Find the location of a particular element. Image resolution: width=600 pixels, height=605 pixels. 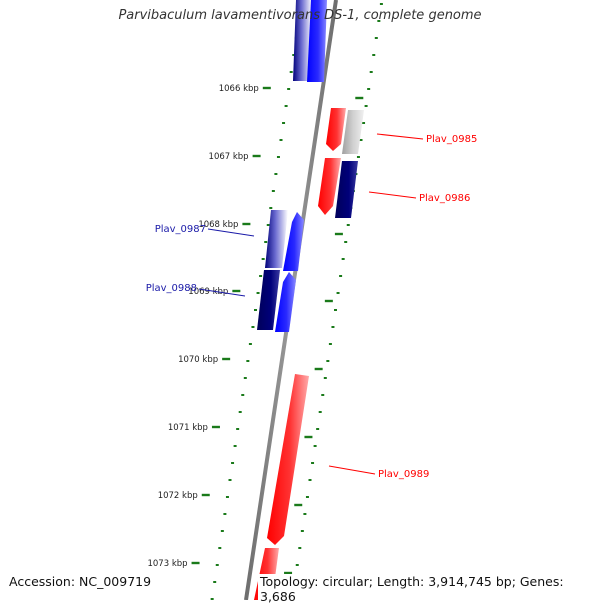

gene-label-plav-0985: Plav_0985 is located at coordinates (451, 139).